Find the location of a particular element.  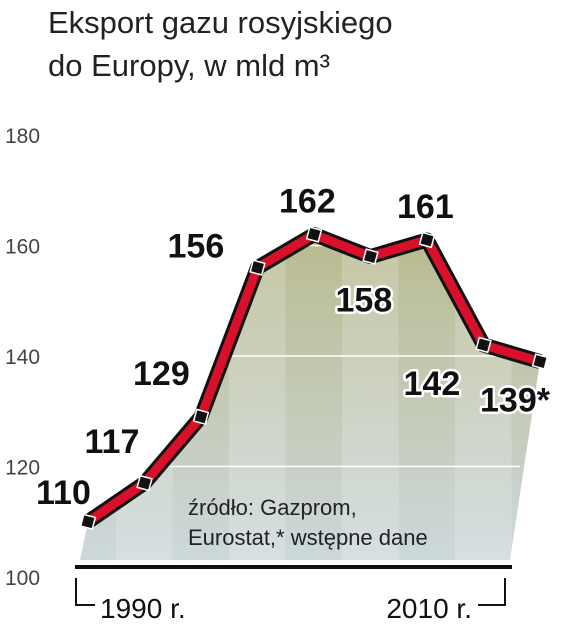

value-label: 158 is located at coordinates (364, 301).